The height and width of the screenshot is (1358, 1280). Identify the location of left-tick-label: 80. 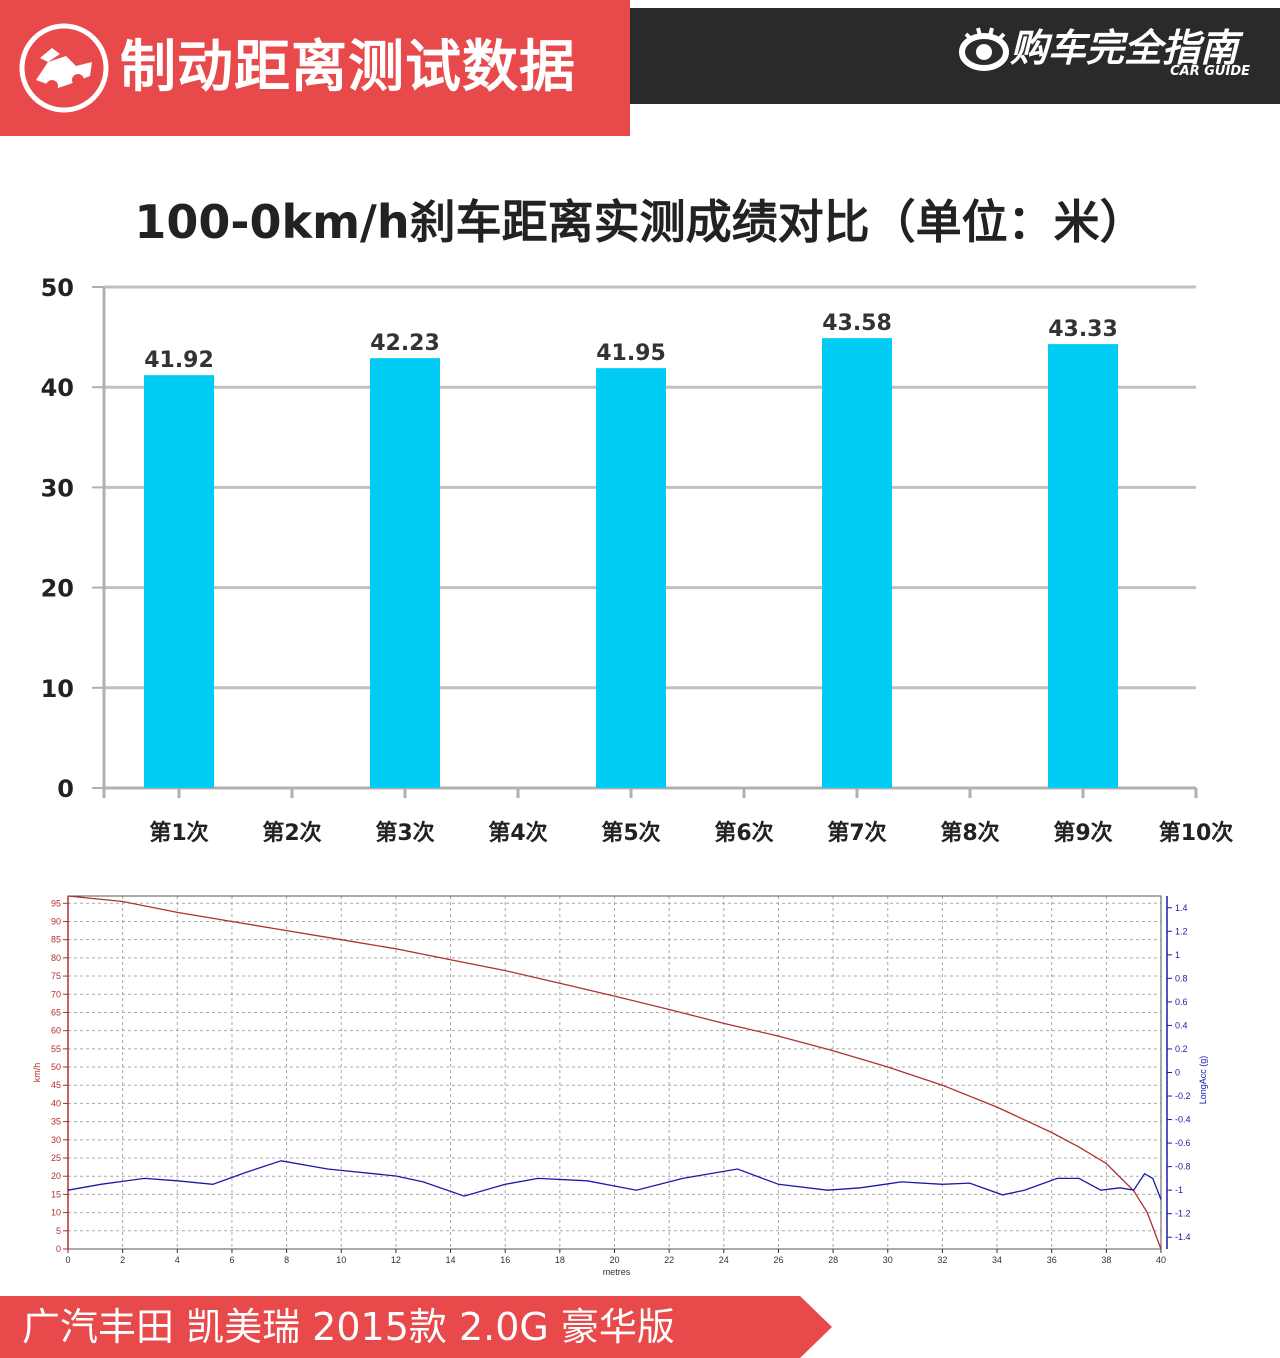
(56, 958).